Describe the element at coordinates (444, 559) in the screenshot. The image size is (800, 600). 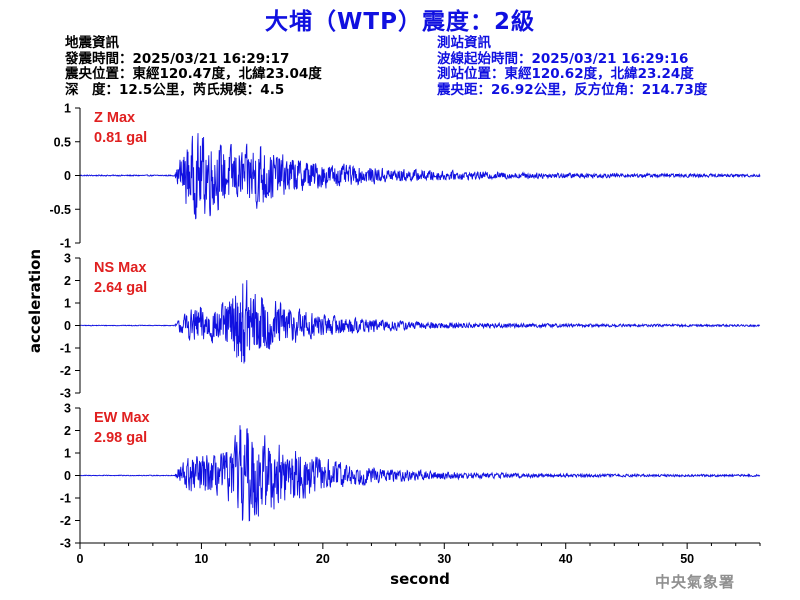
I see `x-tick-label: 30` at that location.